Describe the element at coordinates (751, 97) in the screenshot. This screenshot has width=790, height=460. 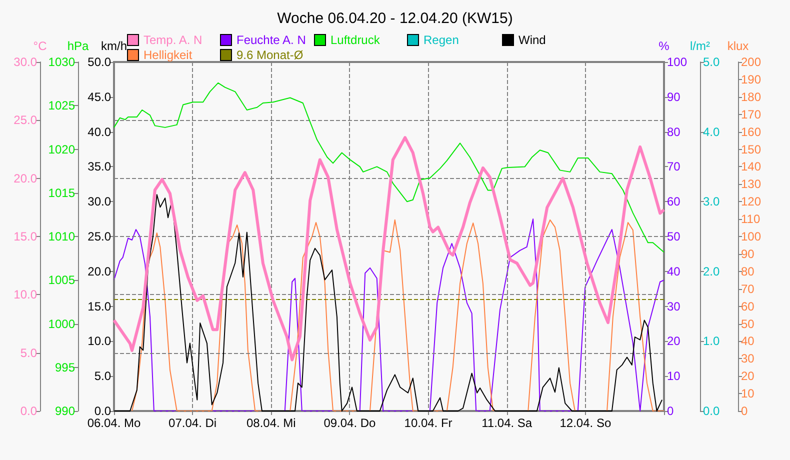
I see `y3-tick-label: 180` at that location.